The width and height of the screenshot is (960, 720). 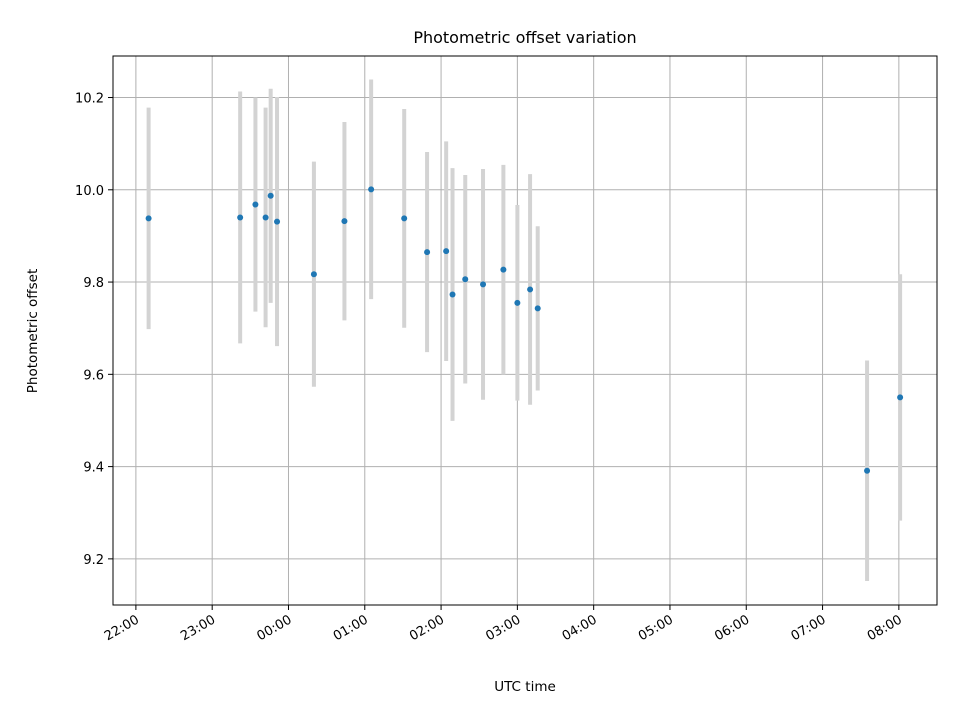 What do you see at coordinates (198, 628) in the screenshot?
I see `x-tick-label: 23:00` at bounding box center [198, 628].